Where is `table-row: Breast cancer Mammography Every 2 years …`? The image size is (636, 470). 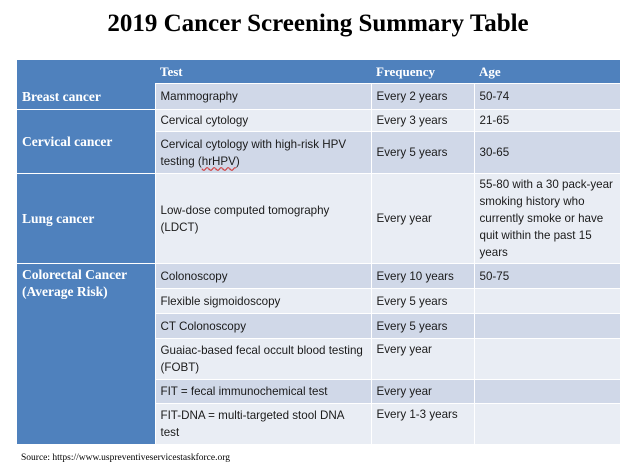
table-row: Breast cancer Mammography Every 2 years … is located at coordinates (319, 96).